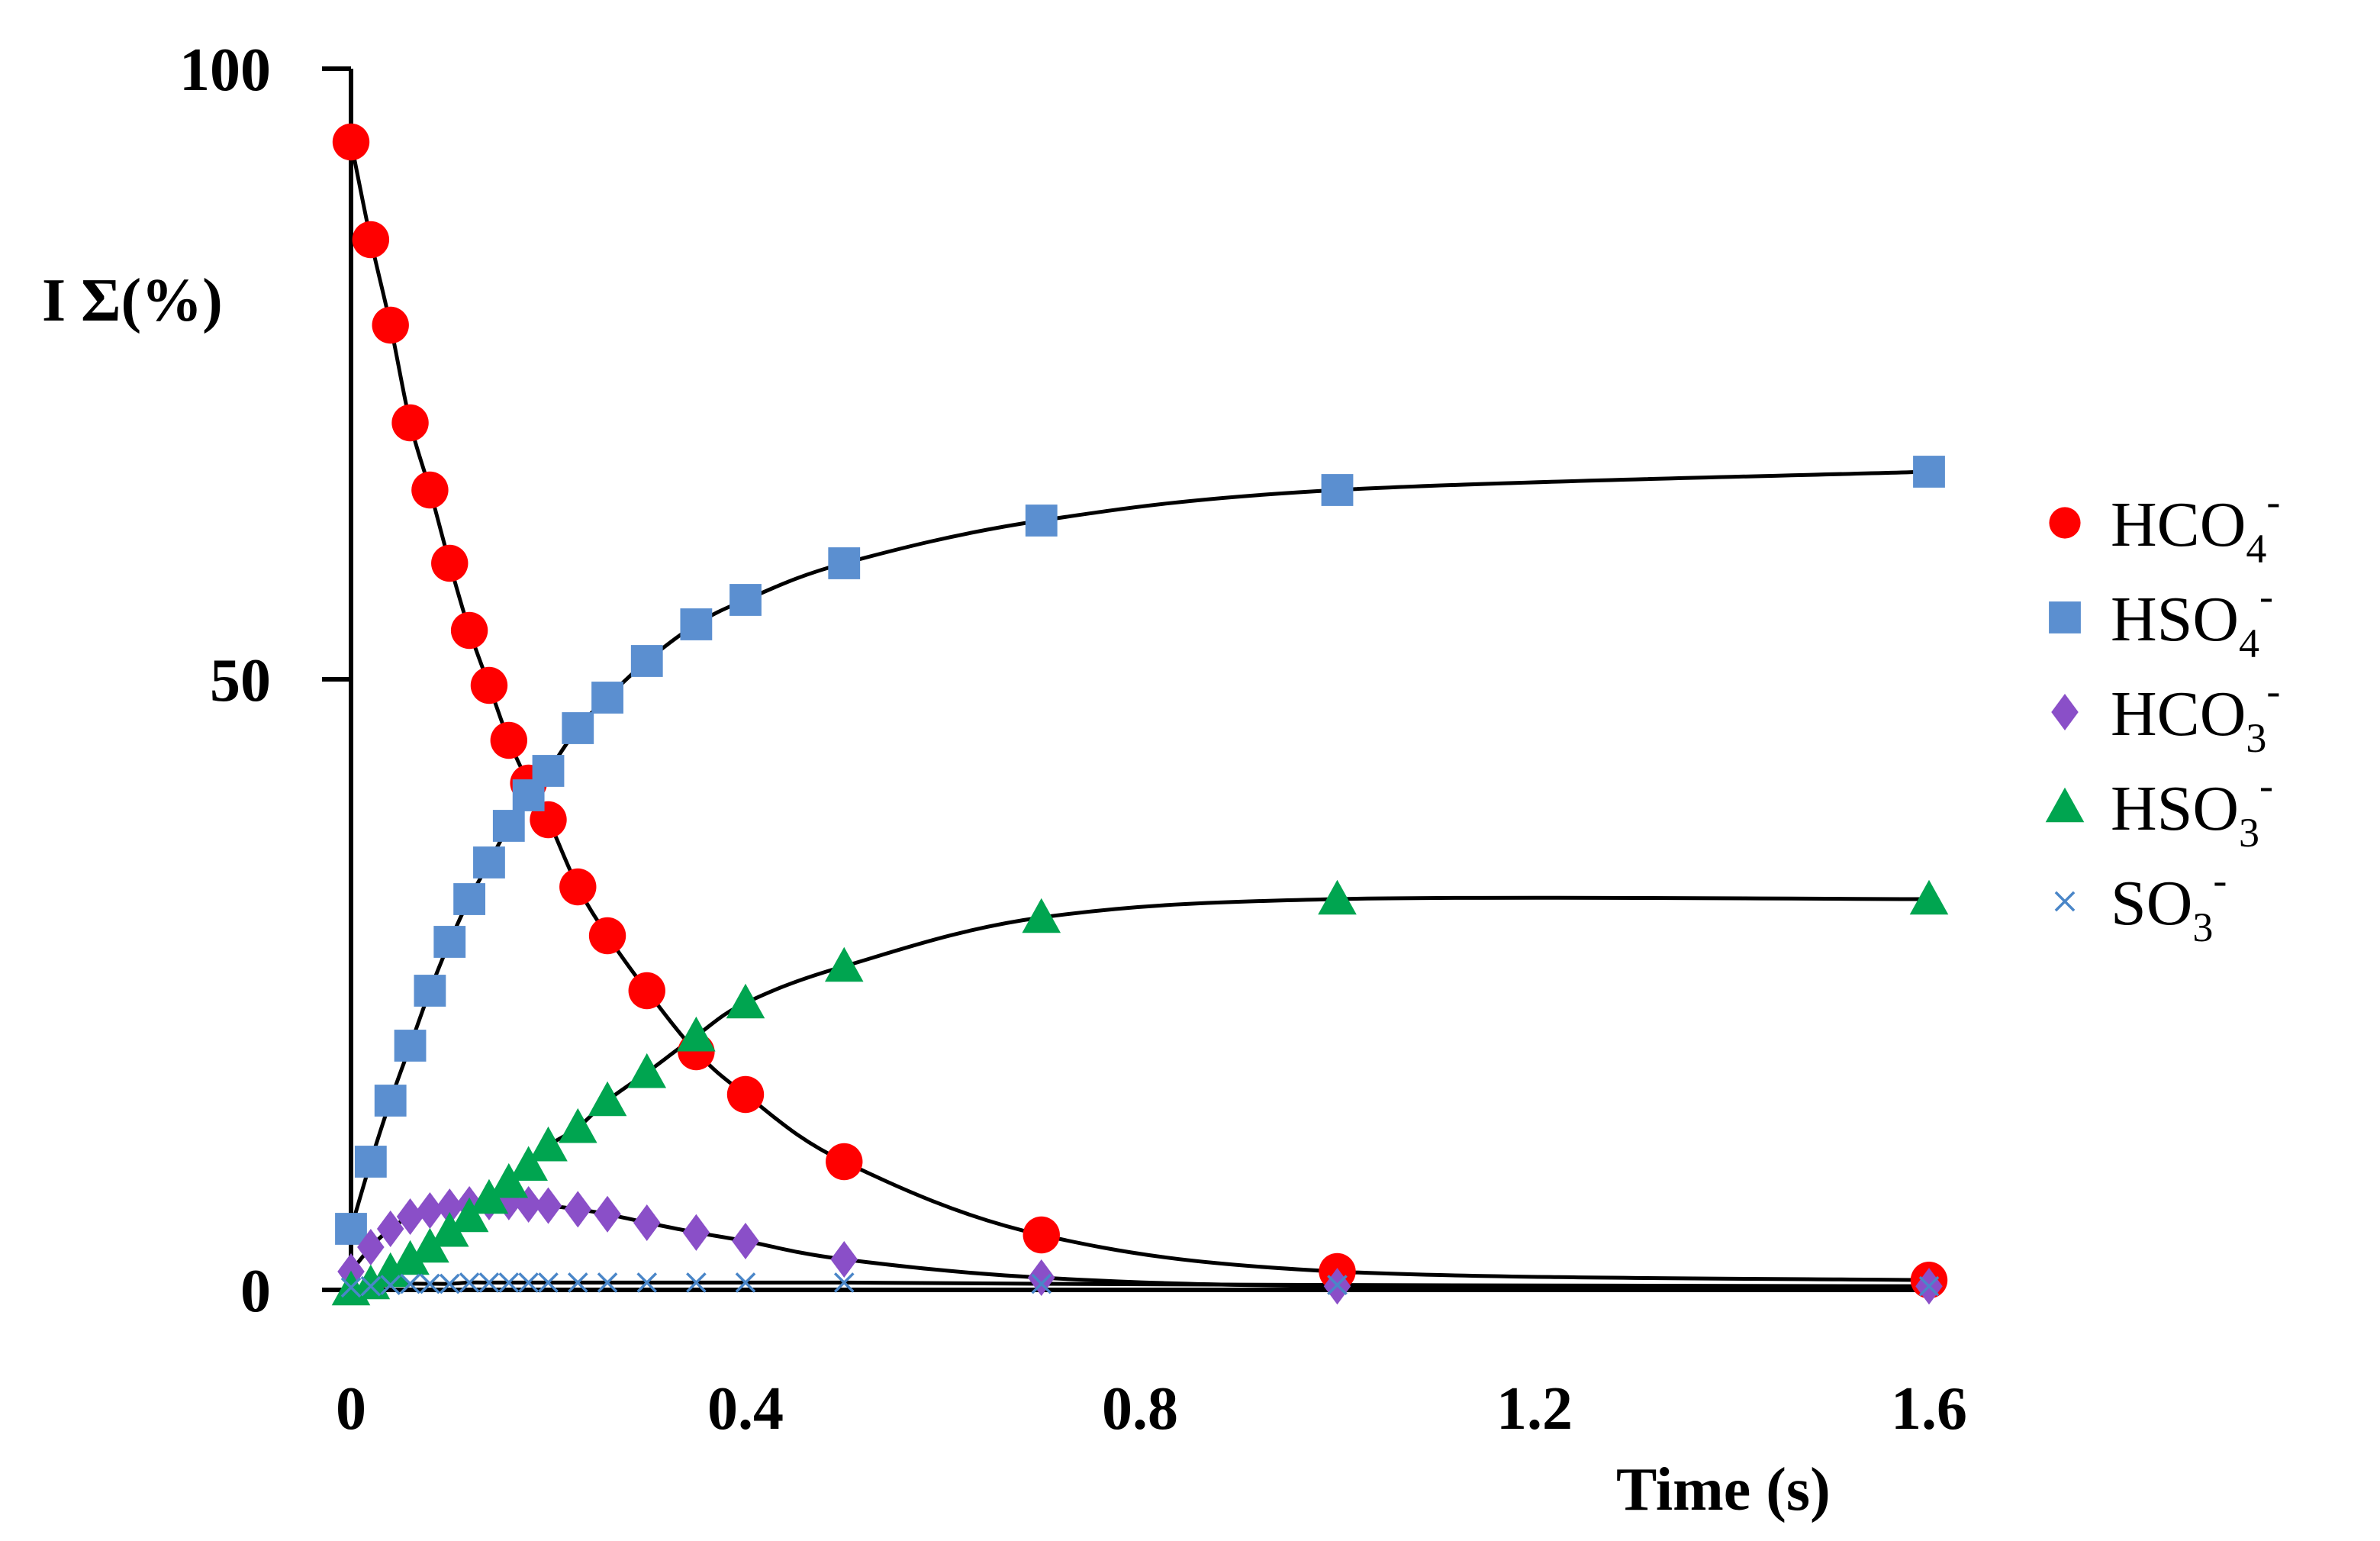  Describe the element at coordinates (1929, 1409) in the screenshot. I see `x-tick-label: 1.6` at that location.